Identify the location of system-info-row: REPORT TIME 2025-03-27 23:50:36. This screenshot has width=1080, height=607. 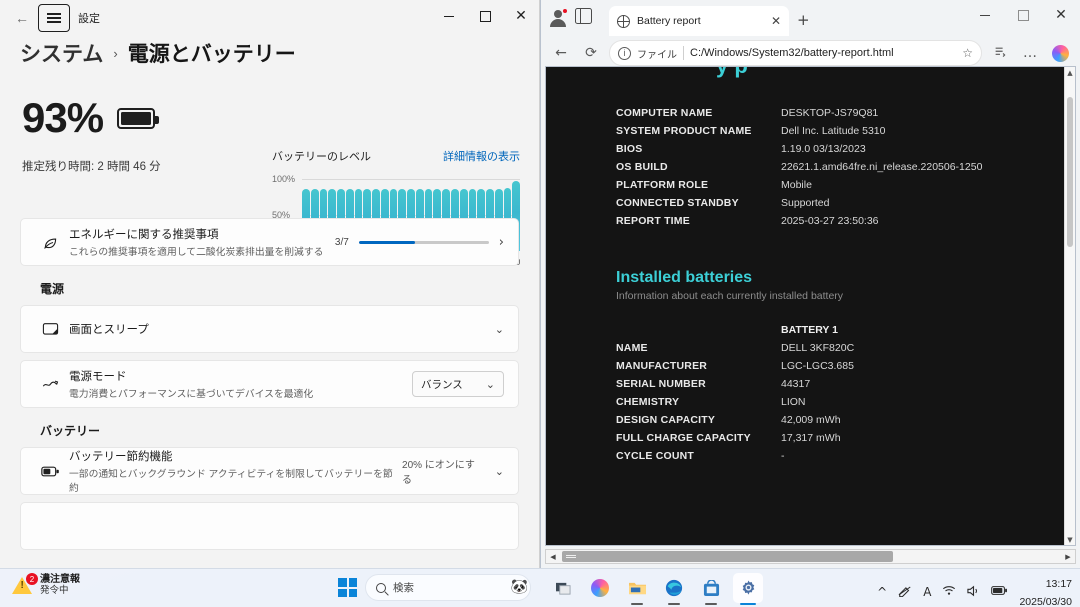
(845, 221).